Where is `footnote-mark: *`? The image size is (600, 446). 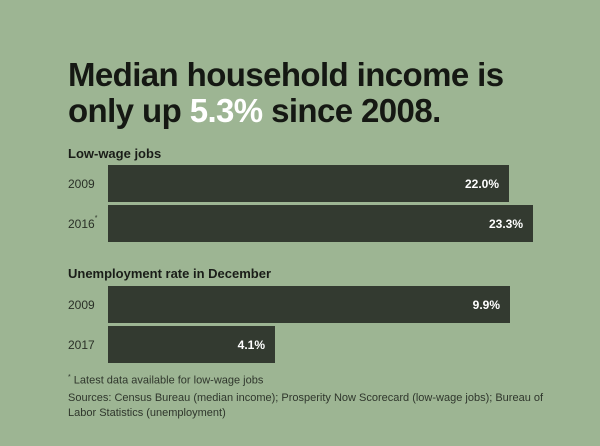
footnote-mark: * is located at coordinates (69, 377).